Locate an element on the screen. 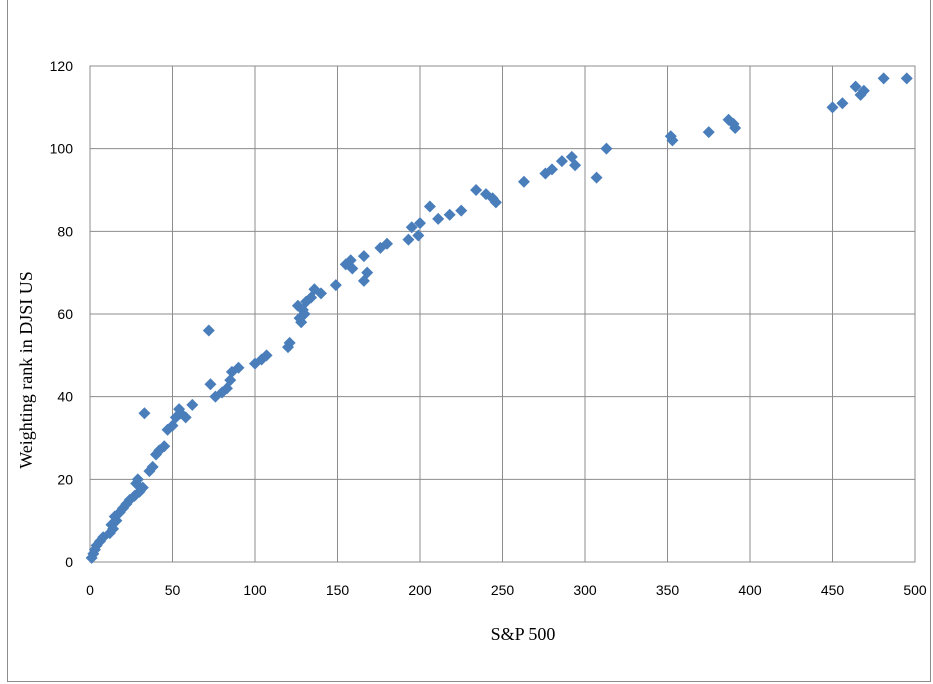 The height and width of the screenshot is (684, 933). y-tick-label: 120 is located at coordinates (62, 66).